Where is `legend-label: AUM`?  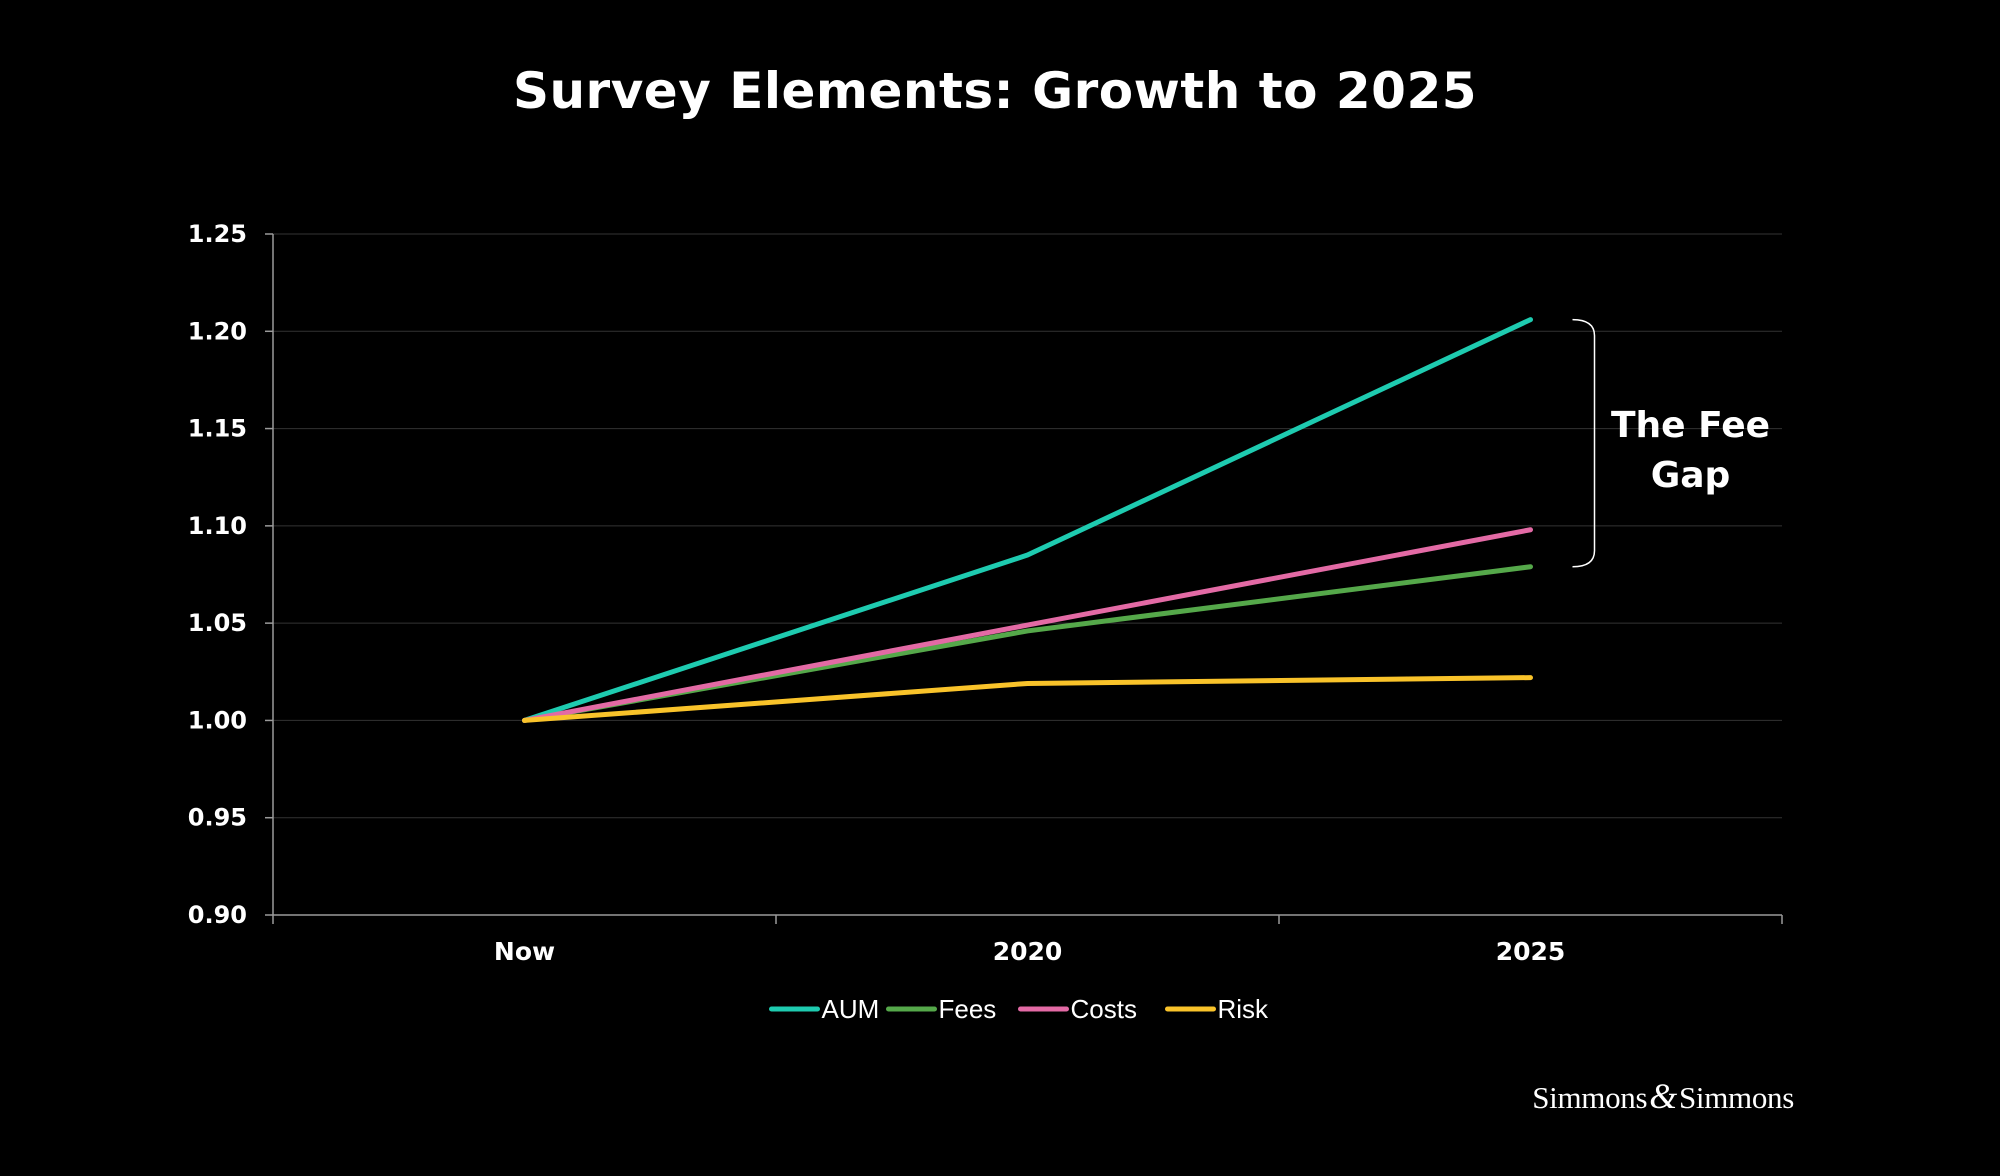 legend-label: AUM is located at coordinates (851, 1009).